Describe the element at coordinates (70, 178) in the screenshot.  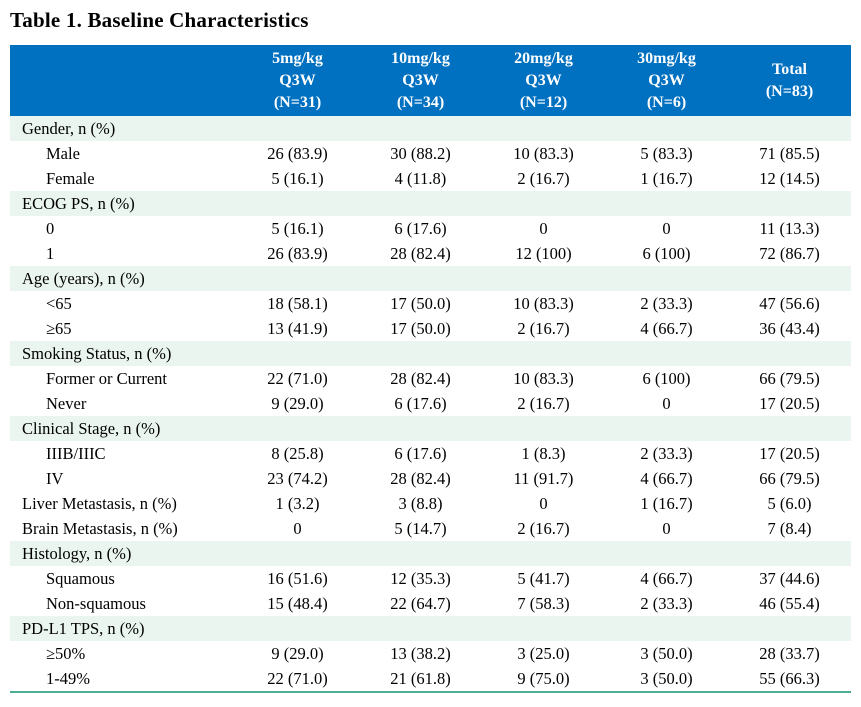
I see `row-label: Female` at that location.